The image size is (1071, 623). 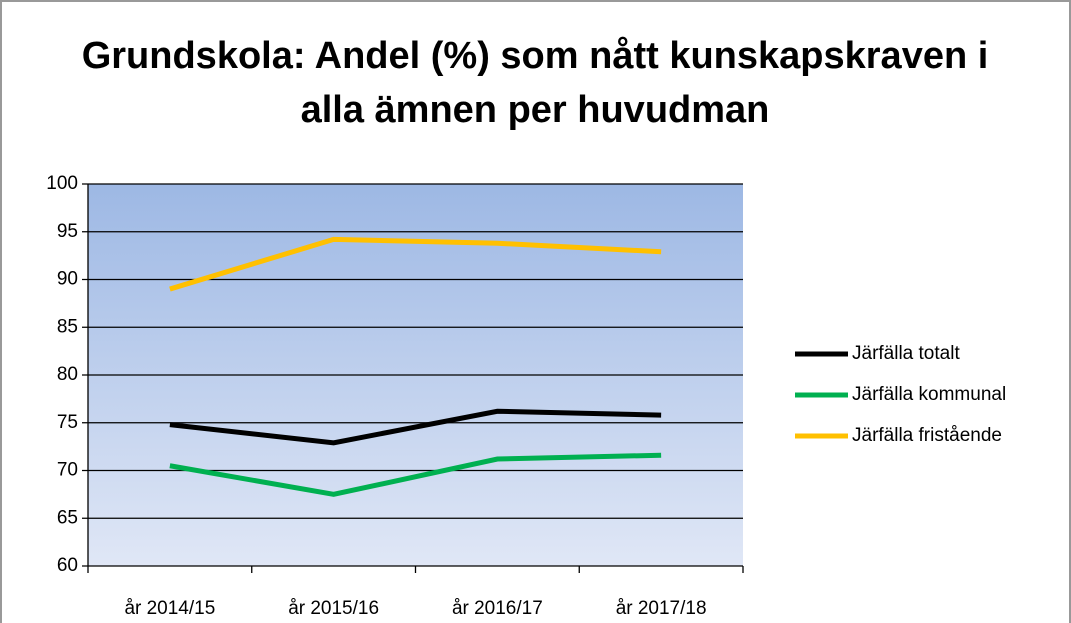 What do you see at coordinates (906, 353) in the screenshot?
I see `legend-label: Järfälla totalt` at bounding box center [906, 353].